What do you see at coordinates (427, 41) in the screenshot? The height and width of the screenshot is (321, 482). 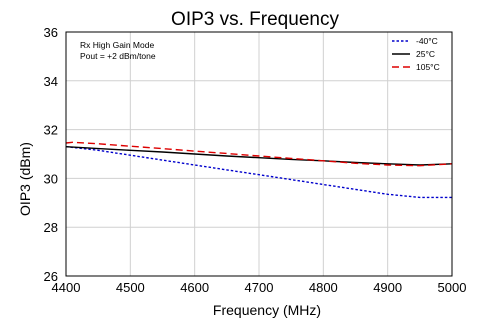 I see `legend-label: -40°C` at bounding box center [427, 41].